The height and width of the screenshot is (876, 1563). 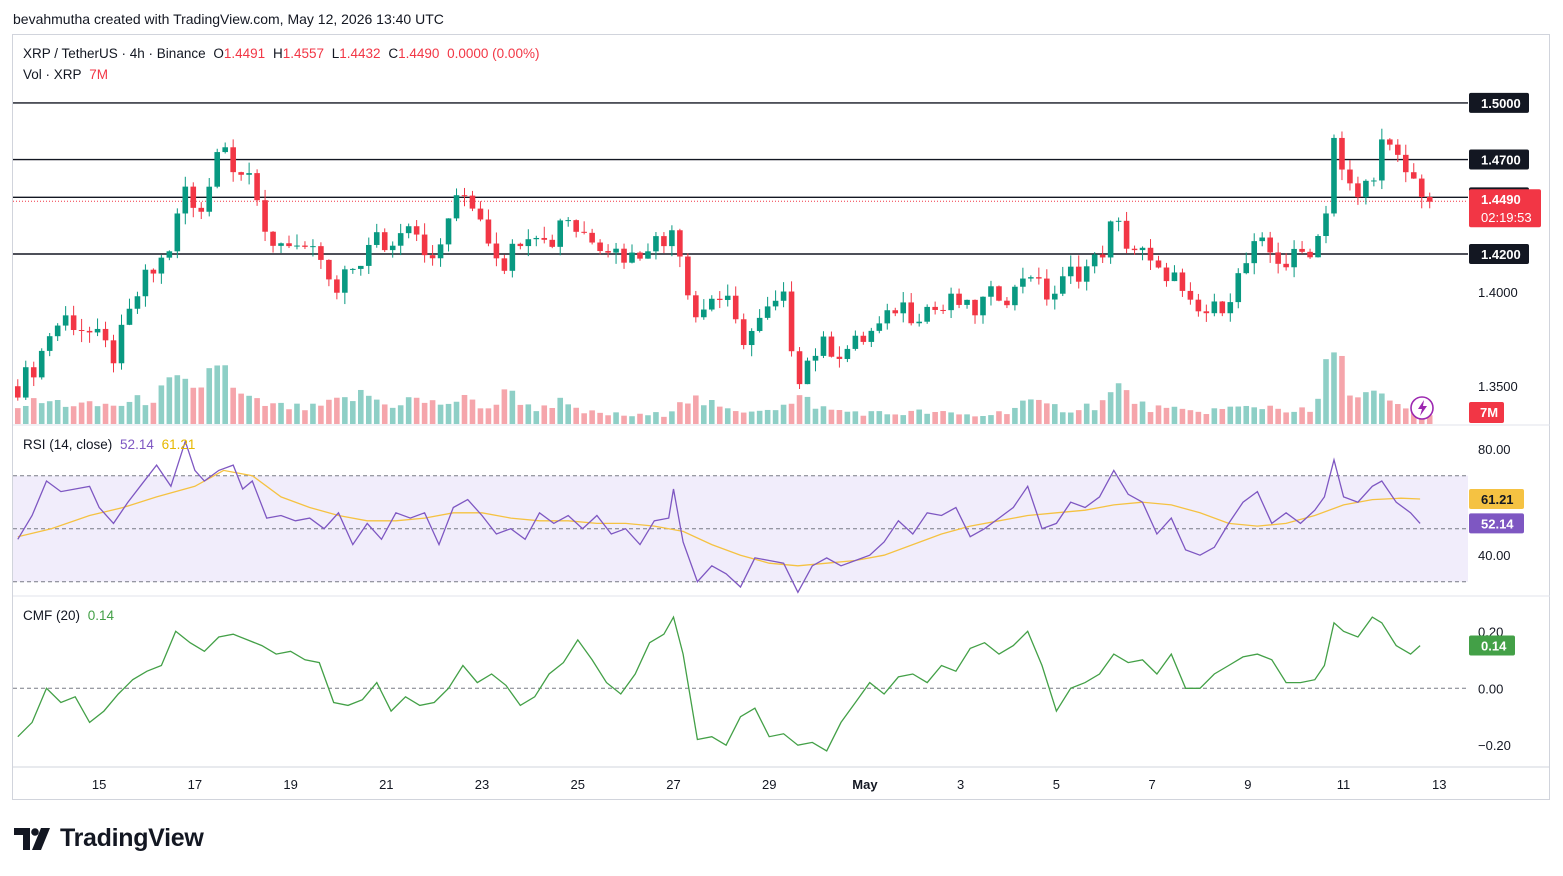 I want to click on rsi-label: RSI (14, close), so click(x=68, y=444).